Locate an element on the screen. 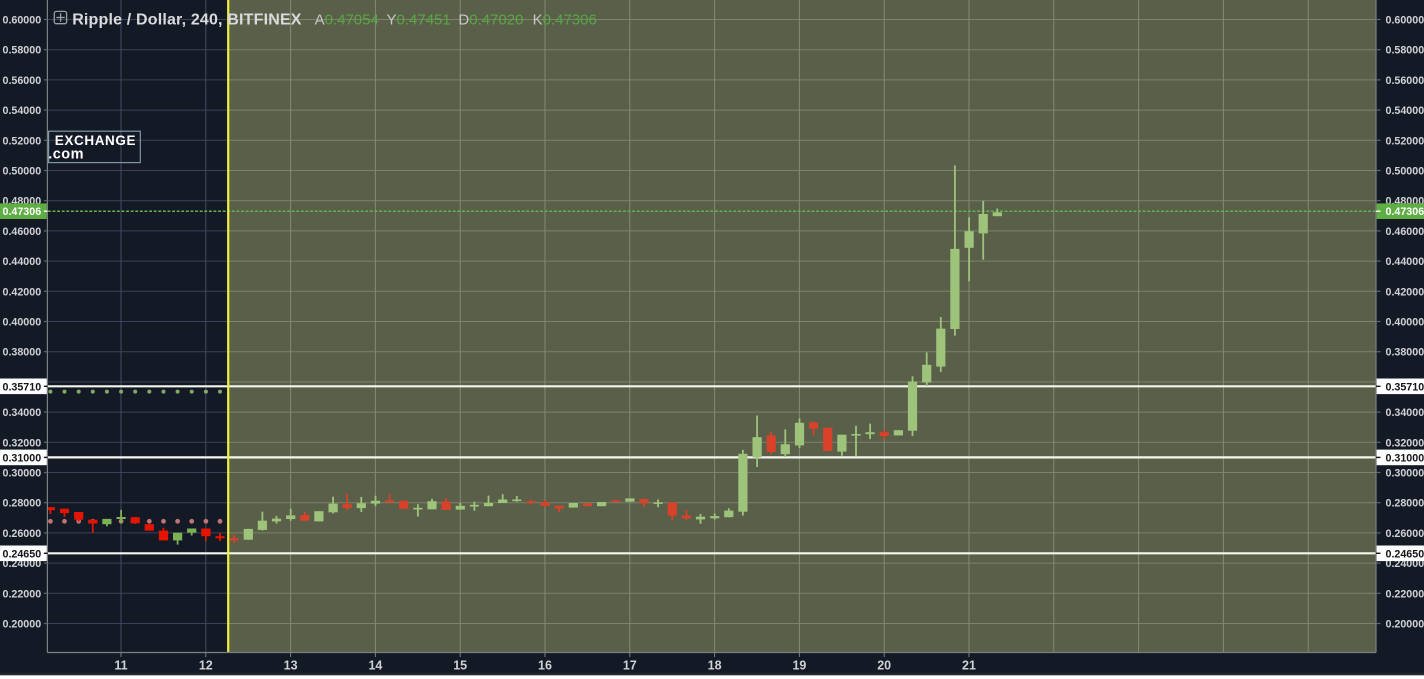 The height and width of the screenshot is (679, 1424). svg-text: Ripple / Dollar, 240, BITFINEX is located at coordinates (187, 19).